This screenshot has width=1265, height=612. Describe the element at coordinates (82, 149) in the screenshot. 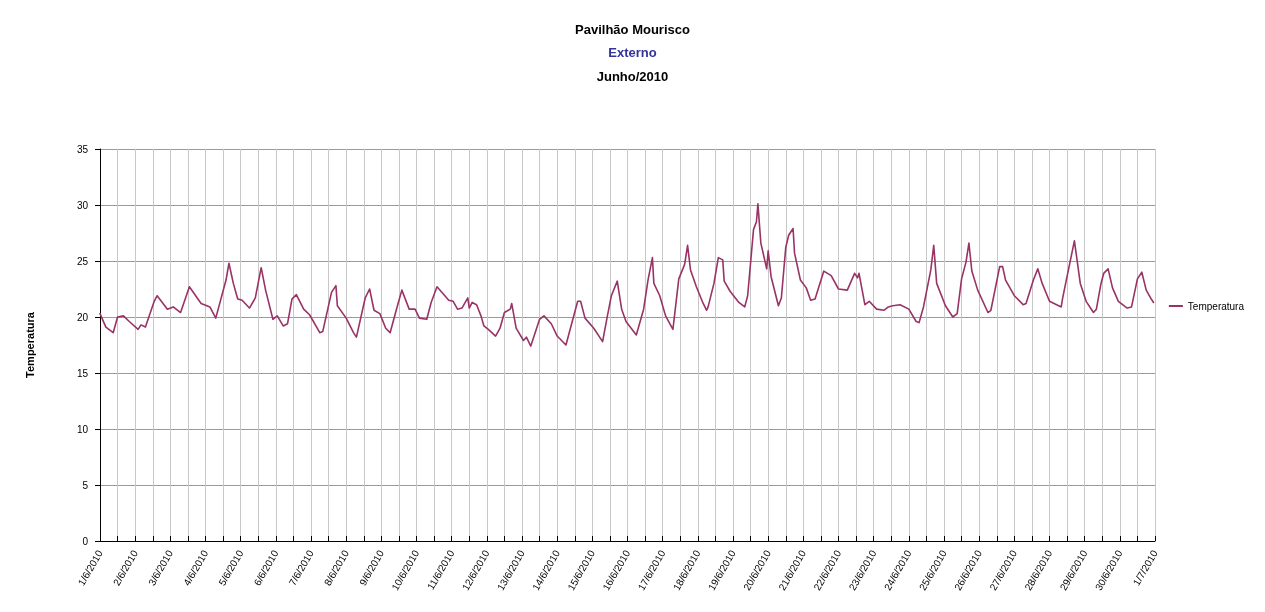

I see `y-tick-label: 35` at that location.